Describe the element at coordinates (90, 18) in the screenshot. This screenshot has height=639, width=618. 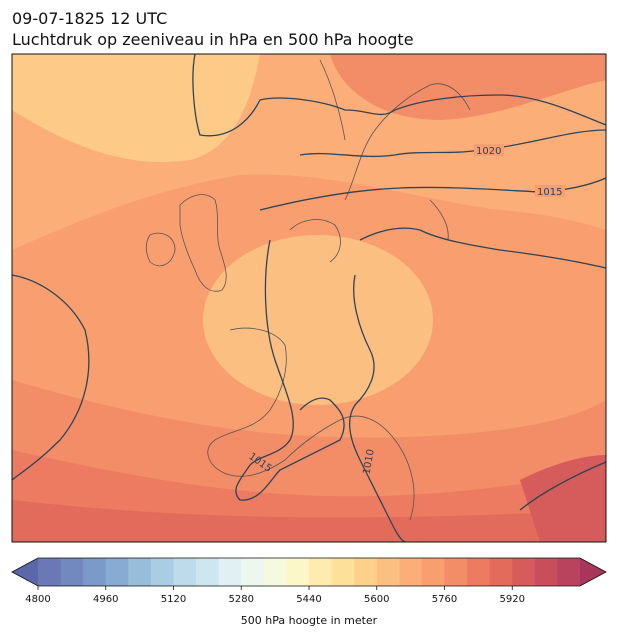
I see `map-timestamp: 09-07-1825 12 UTC` at that location.